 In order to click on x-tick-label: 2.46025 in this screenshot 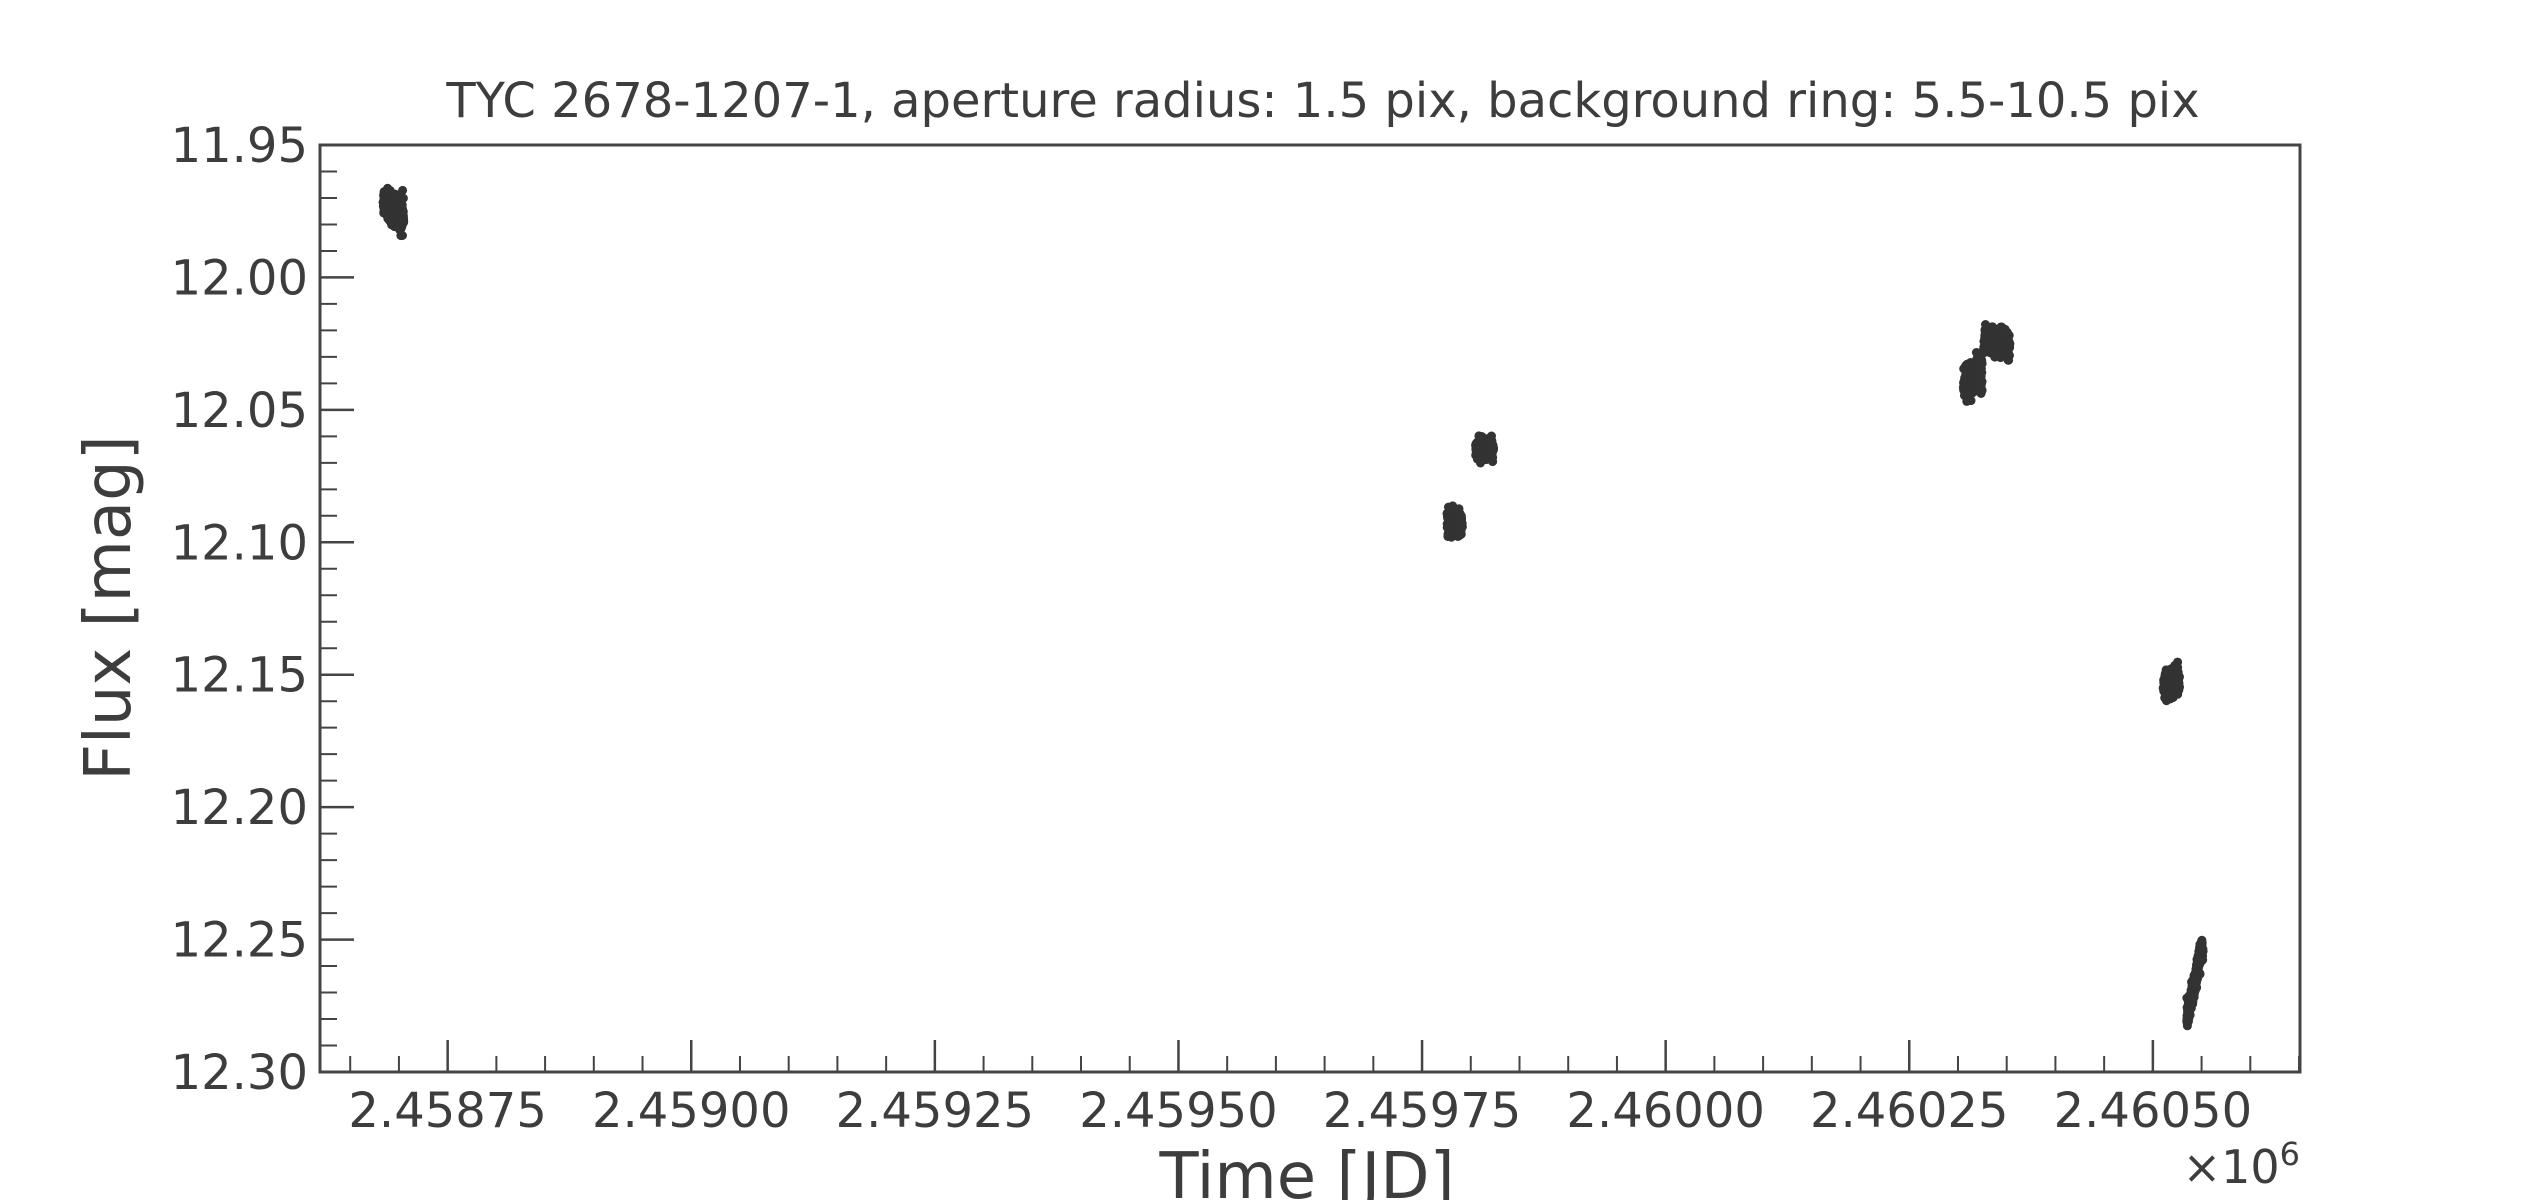, I will do `click(1909, 1111)`.